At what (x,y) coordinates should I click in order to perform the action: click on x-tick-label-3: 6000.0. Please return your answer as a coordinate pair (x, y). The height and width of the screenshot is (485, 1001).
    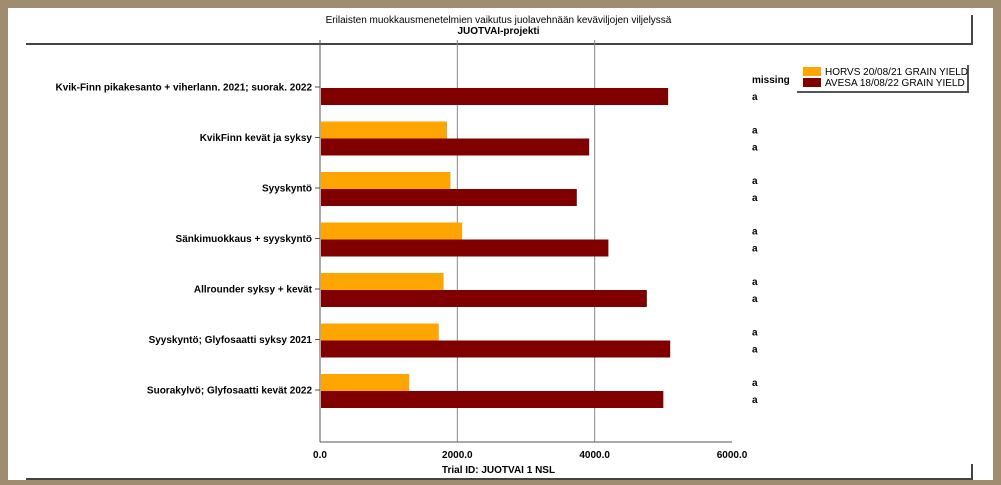
    Looking at the image, I should click on (732, 455).